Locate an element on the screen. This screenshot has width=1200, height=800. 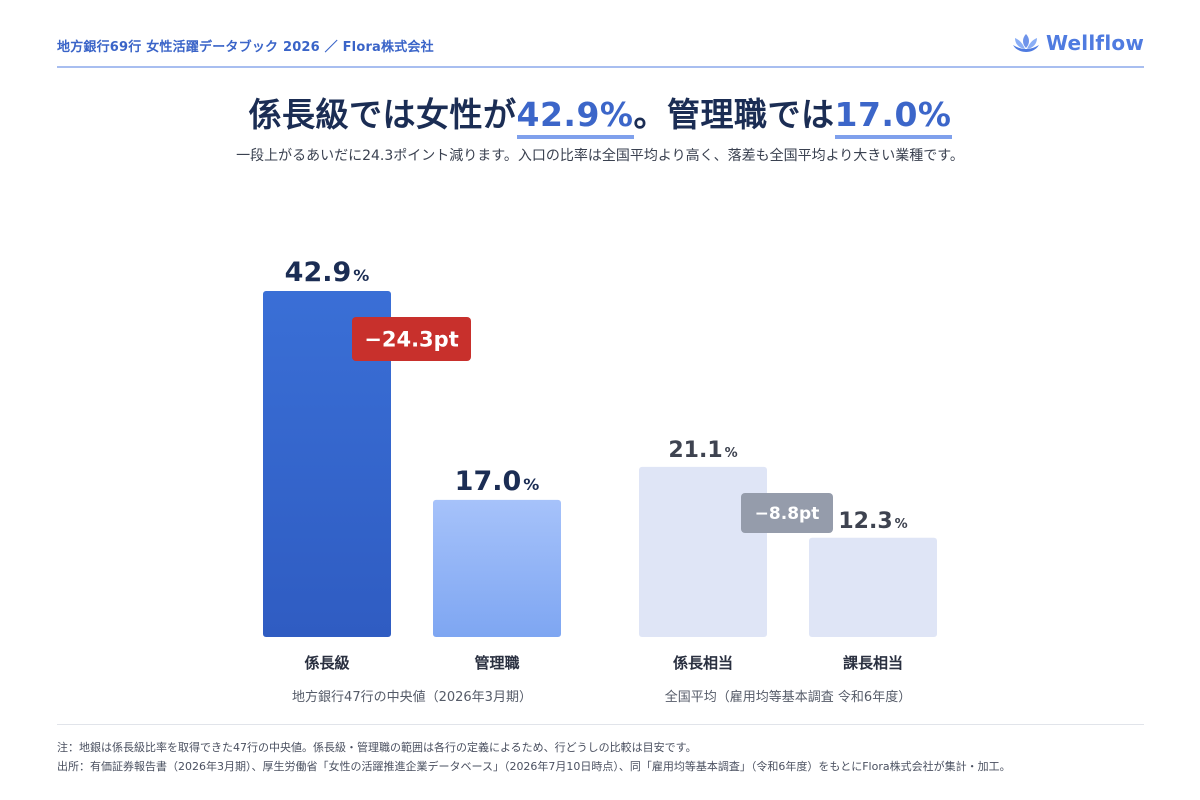
value-label-課長相当: 12.3% is located at coordinates (872, 521).